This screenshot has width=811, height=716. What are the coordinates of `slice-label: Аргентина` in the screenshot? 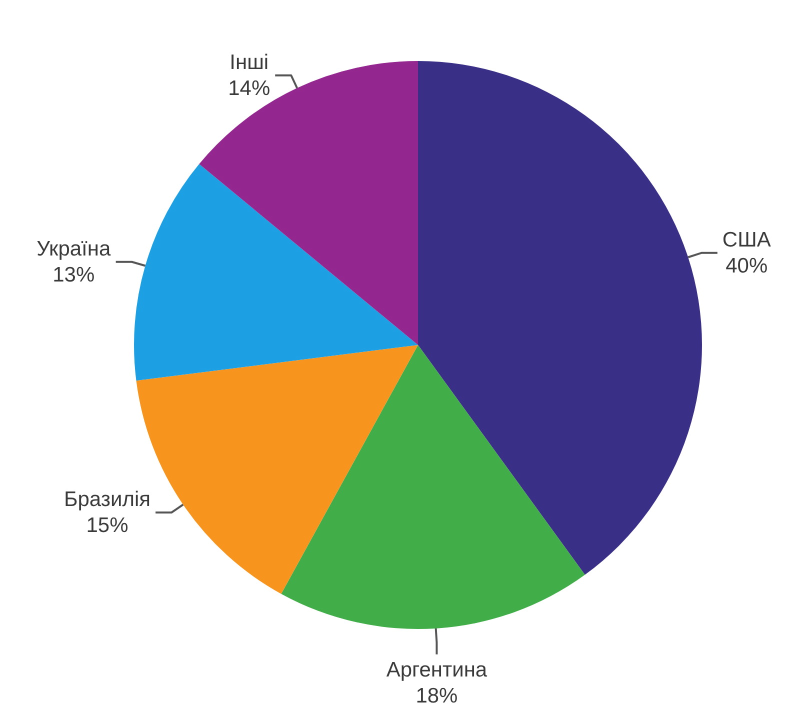 It's located at (437, 670).